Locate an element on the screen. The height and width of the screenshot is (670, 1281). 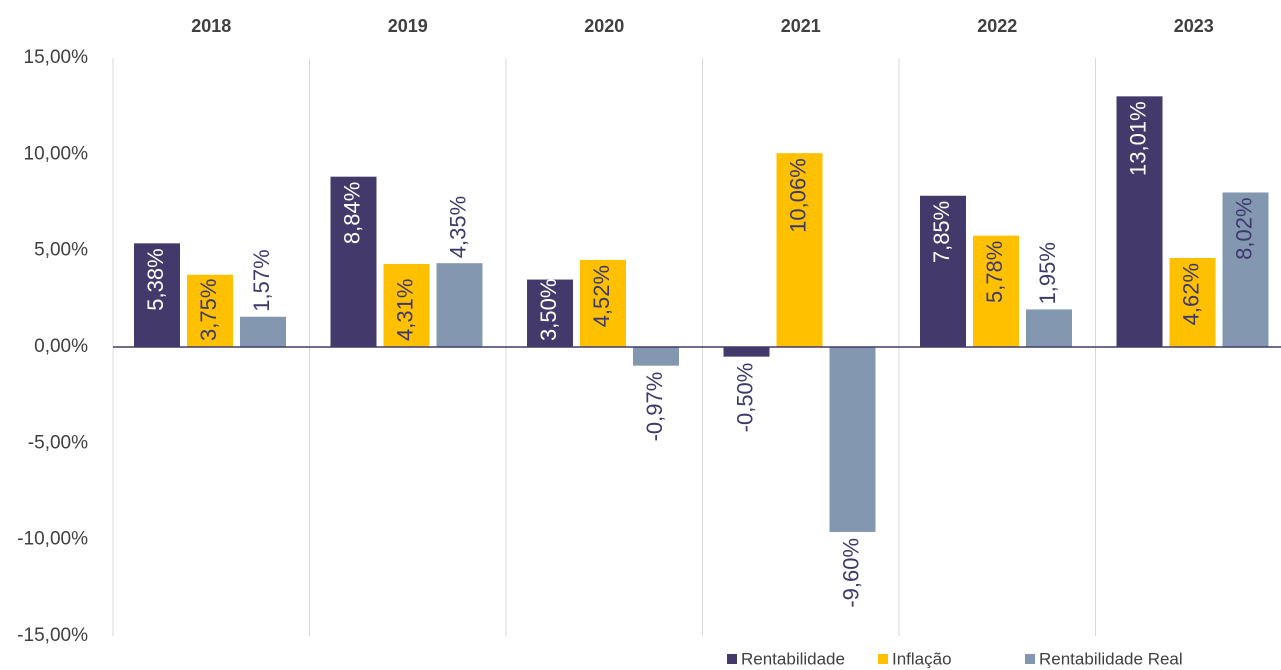
data-label: 3,50% is located at coordinates (548, 310).